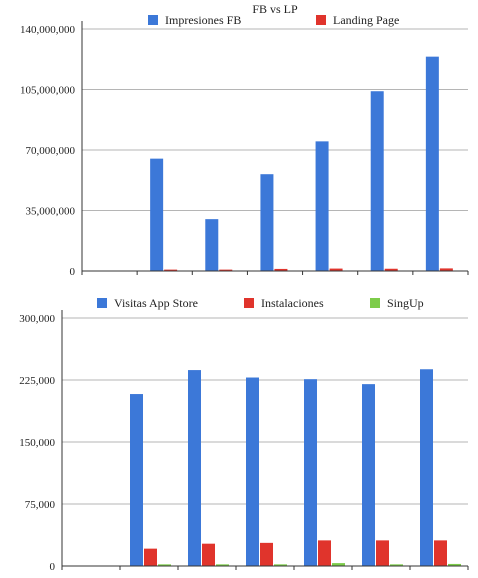  Describe the element at coordinates (48, 30) in the screenshot. I see `y-tick-label: 140,000,000` at that location.